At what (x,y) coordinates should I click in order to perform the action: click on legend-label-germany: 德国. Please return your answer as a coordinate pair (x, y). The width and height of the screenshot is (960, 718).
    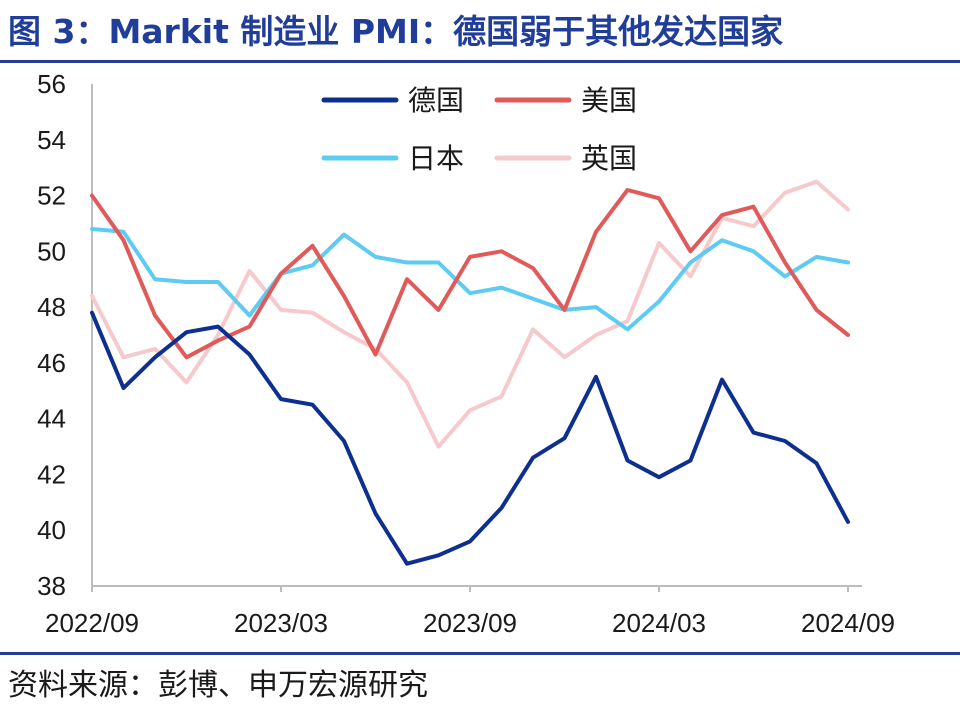
    Looking at the image, I should click on (436, 100).